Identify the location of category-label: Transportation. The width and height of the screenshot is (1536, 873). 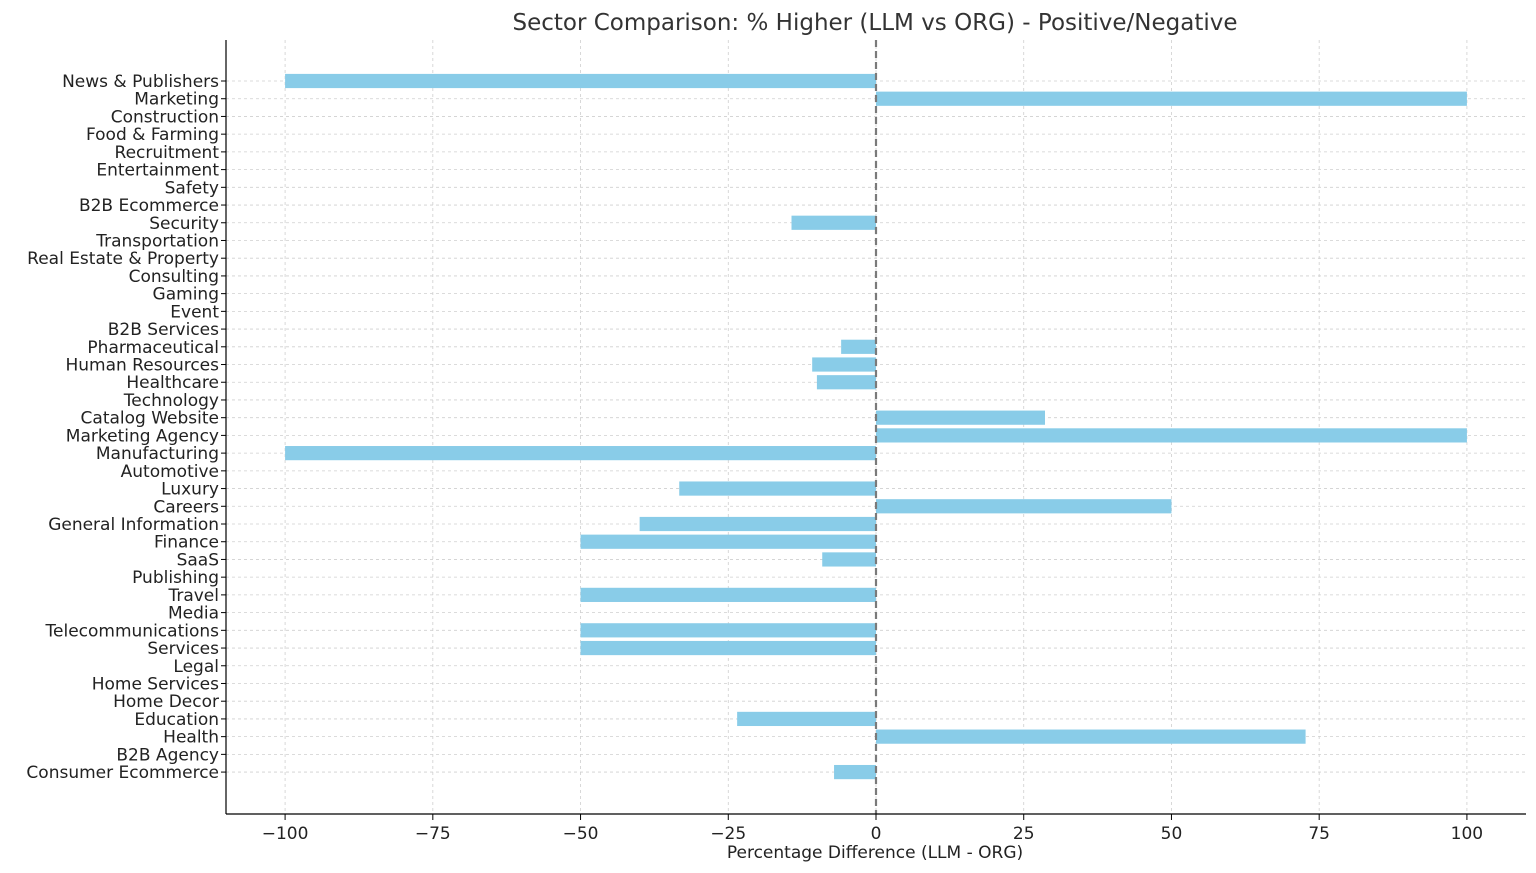
(157, 241).